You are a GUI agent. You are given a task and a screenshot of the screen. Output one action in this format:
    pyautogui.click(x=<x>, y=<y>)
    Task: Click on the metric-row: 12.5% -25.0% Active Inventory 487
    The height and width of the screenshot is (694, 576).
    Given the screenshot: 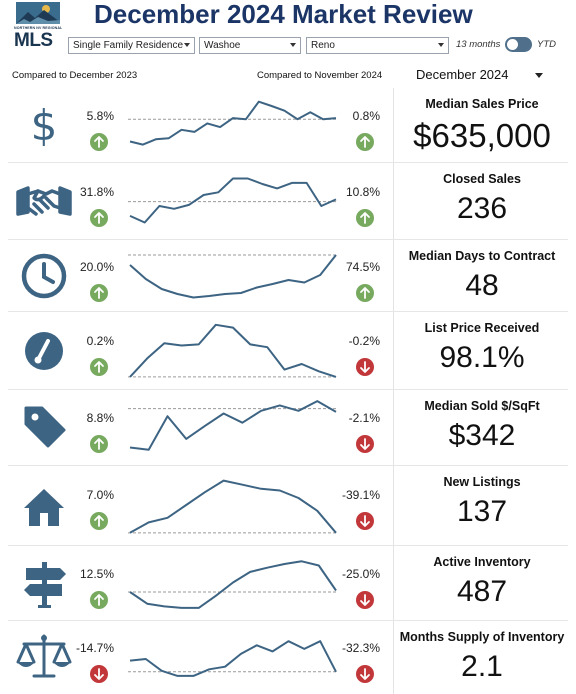 What is the action you would take?
    pyautogui.click(x=288, y=583)
    